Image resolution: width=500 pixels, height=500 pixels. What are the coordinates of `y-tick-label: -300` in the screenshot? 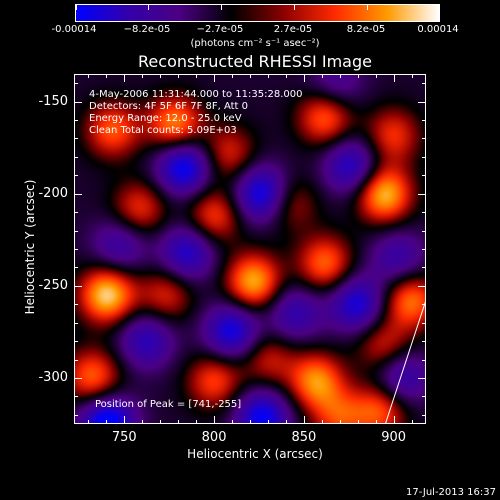 It's located at (53, 377).